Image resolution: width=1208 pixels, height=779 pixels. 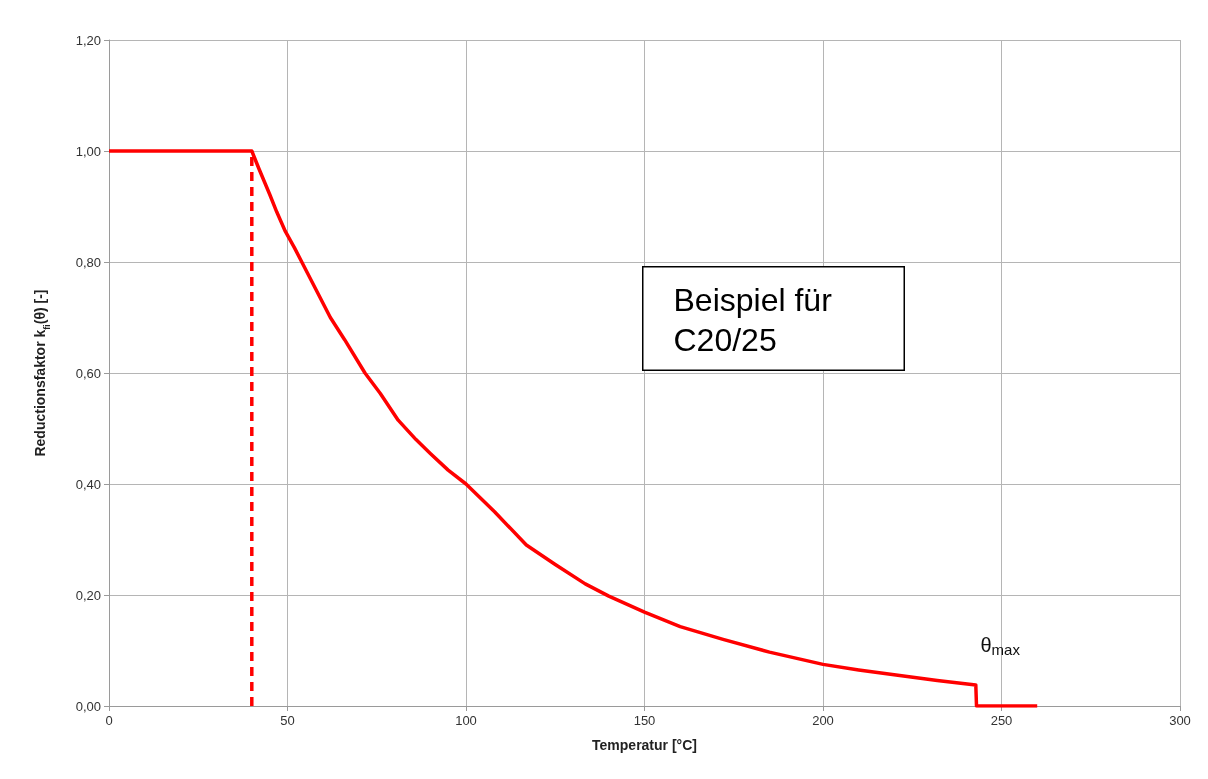 I want to click on x-tick-label: 0, so click(x=109, y=720).